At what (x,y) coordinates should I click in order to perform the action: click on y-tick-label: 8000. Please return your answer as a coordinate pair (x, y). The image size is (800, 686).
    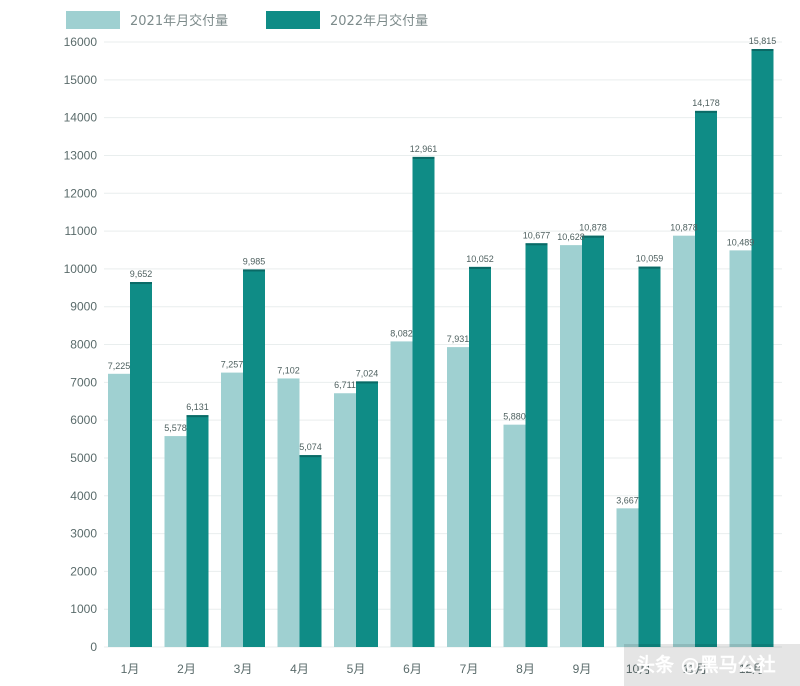
    Looking at the image, I should click on (83, 345).